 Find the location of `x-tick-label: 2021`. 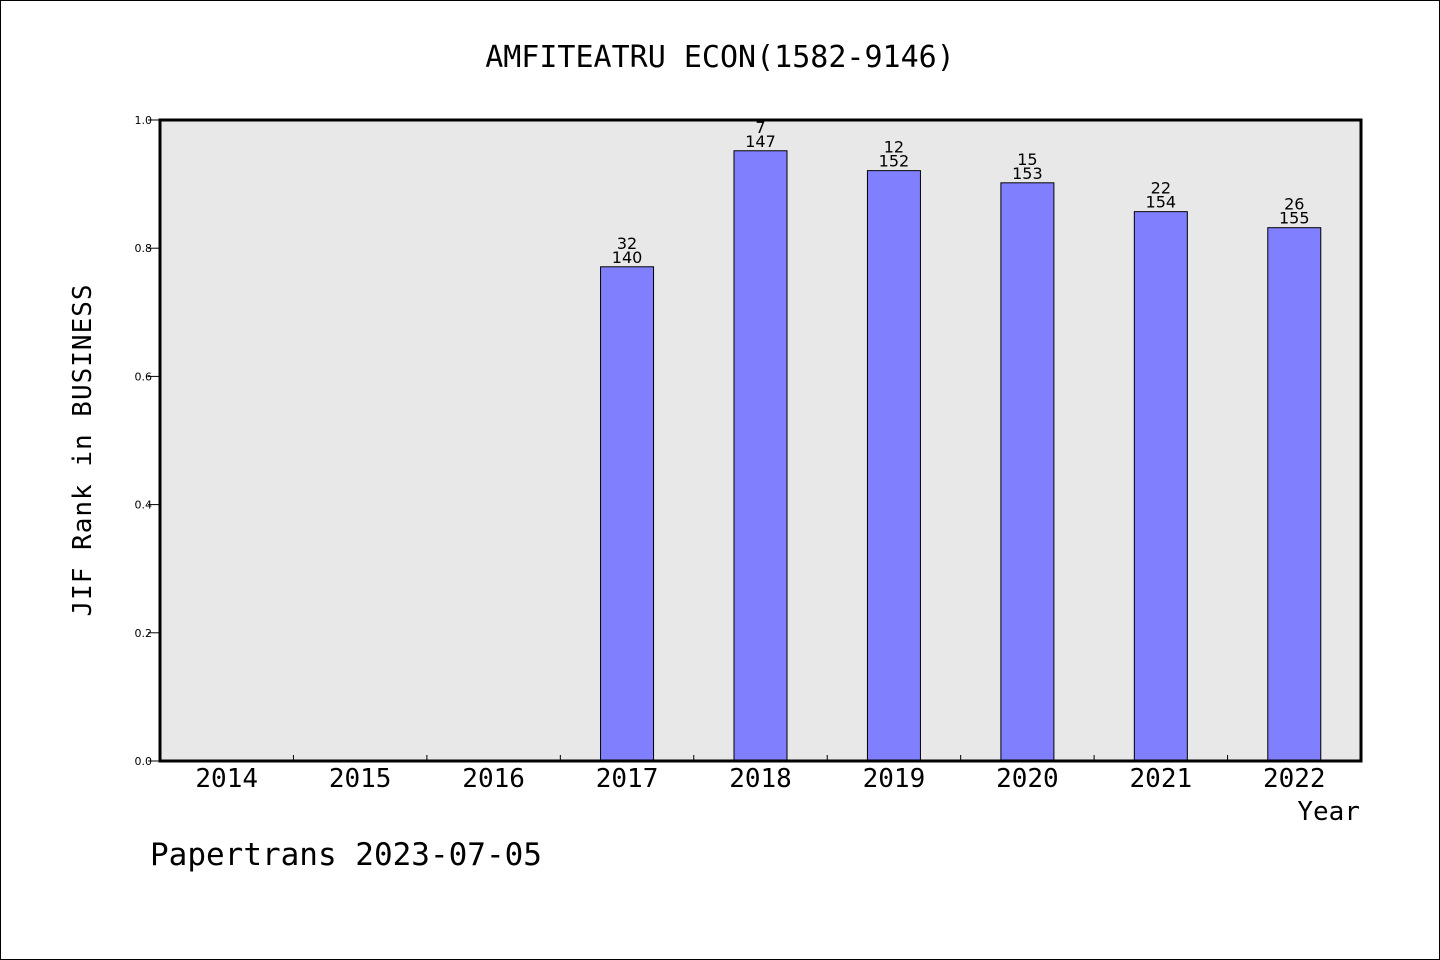

x-tick-label: 2021 is located at coordinates (1161, 779).